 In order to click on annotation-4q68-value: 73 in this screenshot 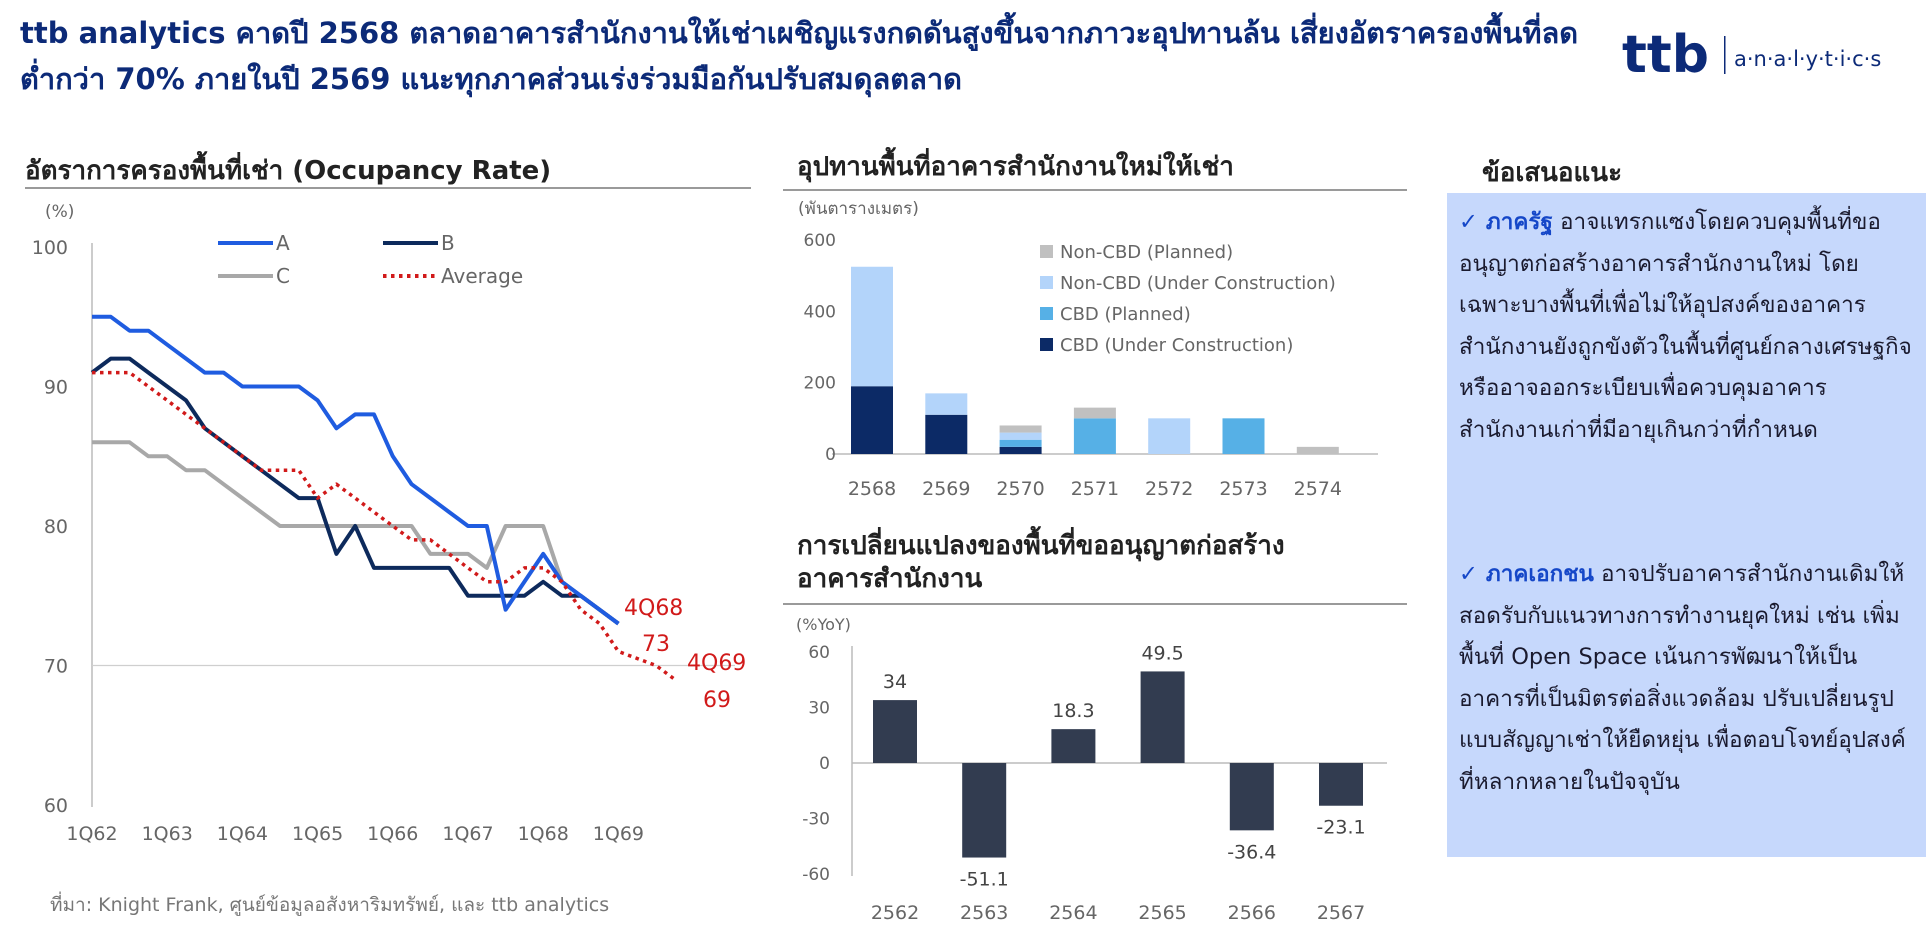, I will do `click(656, 644)`.